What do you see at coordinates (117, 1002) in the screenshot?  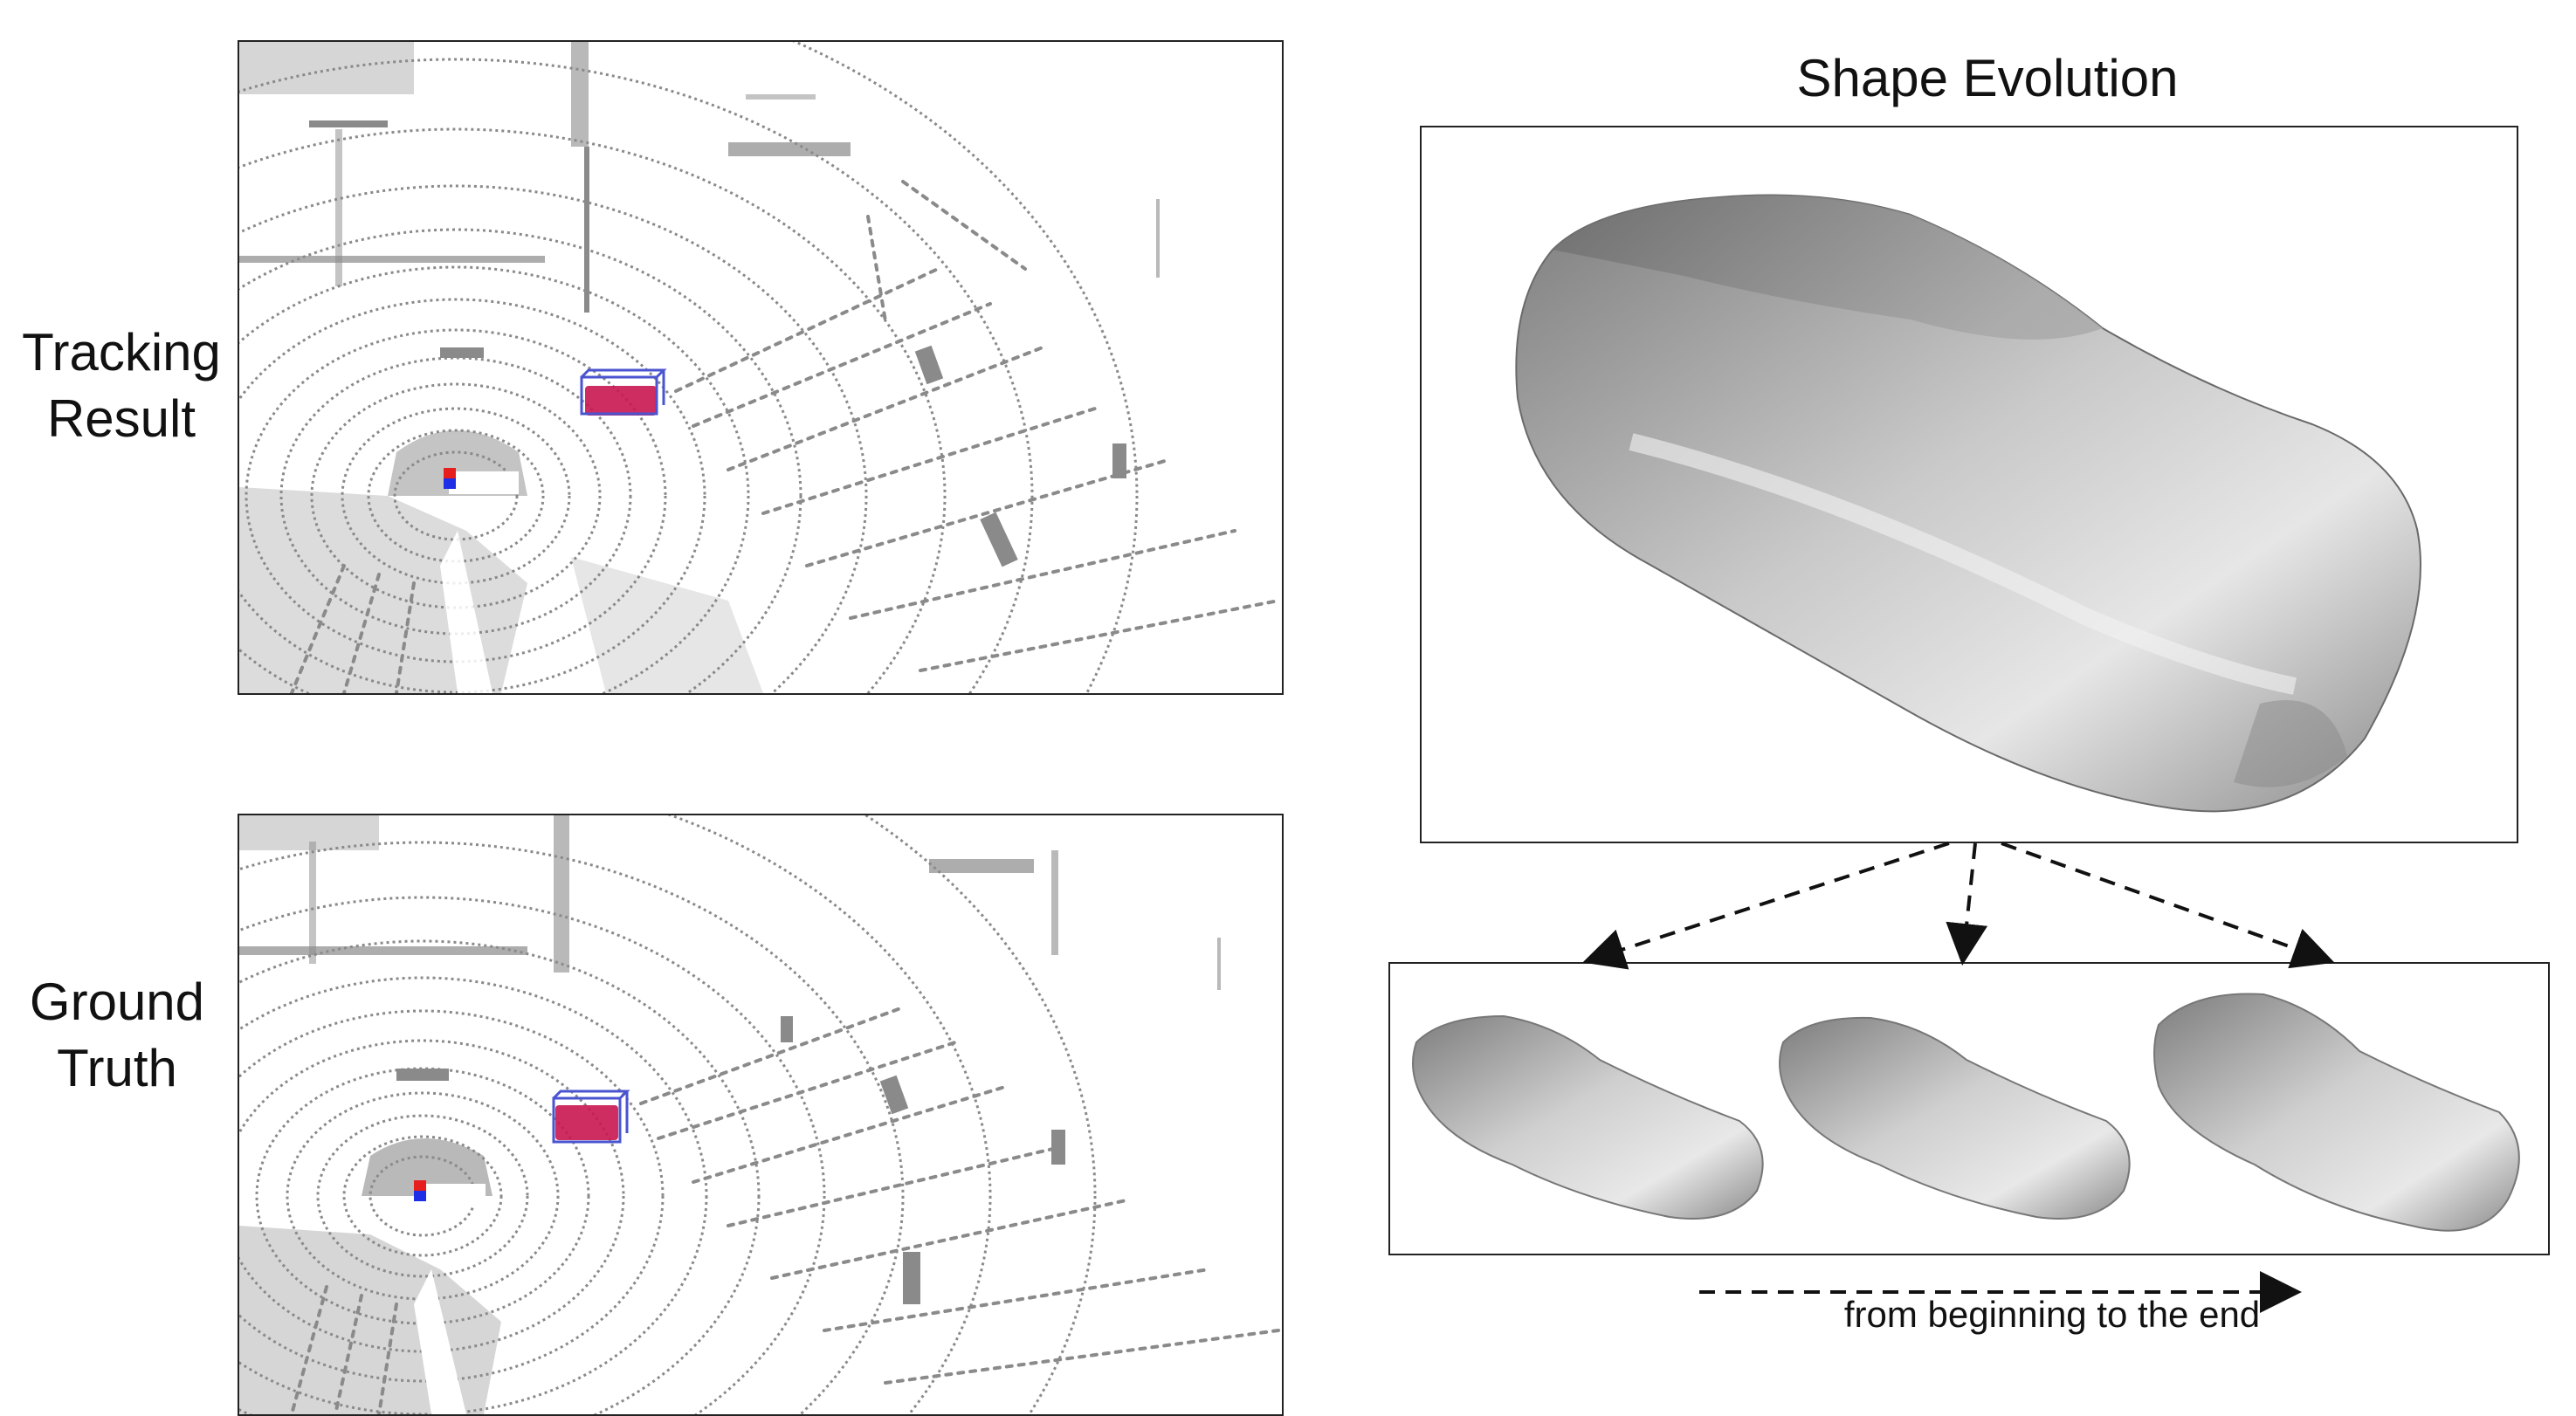 I see `ground-truth-label-line1: Ground` at bounding box center [117, 1002].